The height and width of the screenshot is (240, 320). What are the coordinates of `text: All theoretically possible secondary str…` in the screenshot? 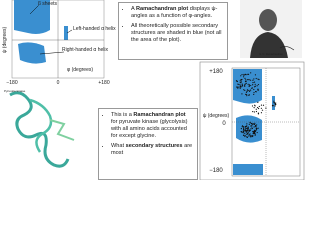 It's located at (176, 33).